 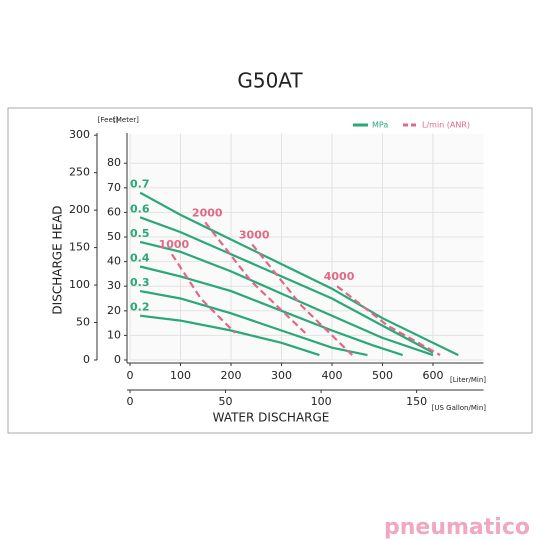 I want to click on x-tick-label: 0, so click(x=130, y=375).